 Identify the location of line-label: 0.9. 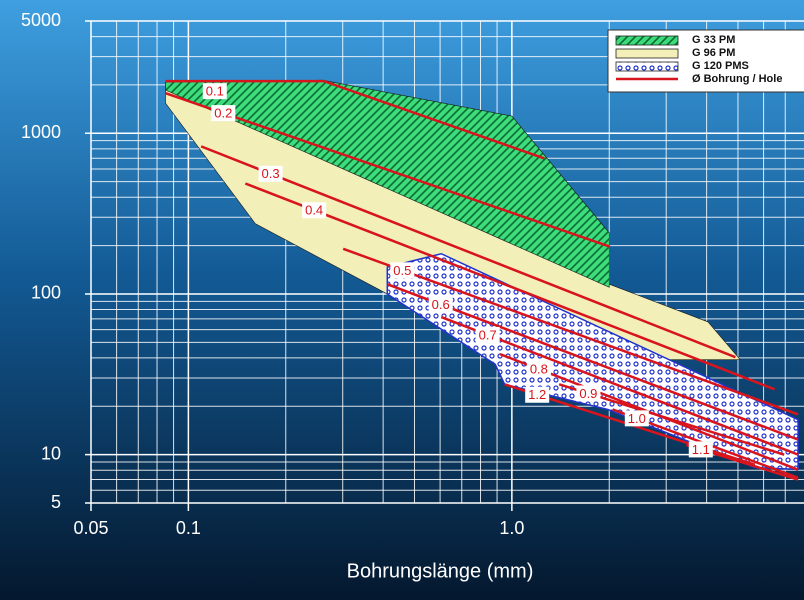
(588, 393).